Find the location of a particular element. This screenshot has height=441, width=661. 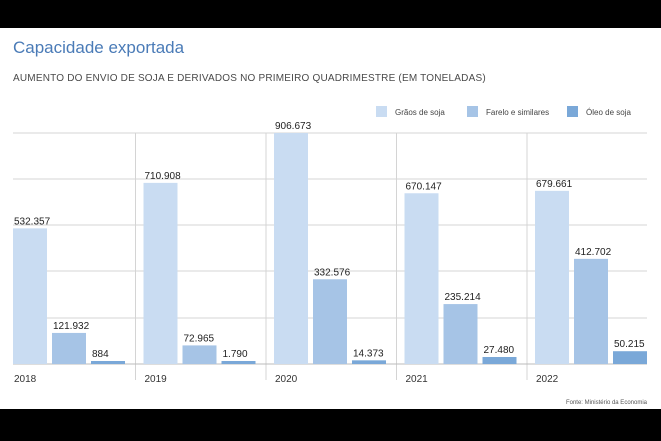

value-label: 906.673 is located at coordinates (293, 126).